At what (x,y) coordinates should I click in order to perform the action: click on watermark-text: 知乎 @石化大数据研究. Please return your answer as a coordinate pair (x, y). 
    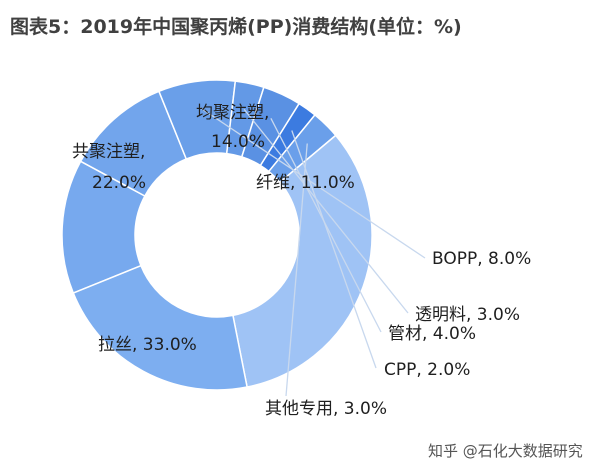
    Looking at the image, I should click on (505, 451).